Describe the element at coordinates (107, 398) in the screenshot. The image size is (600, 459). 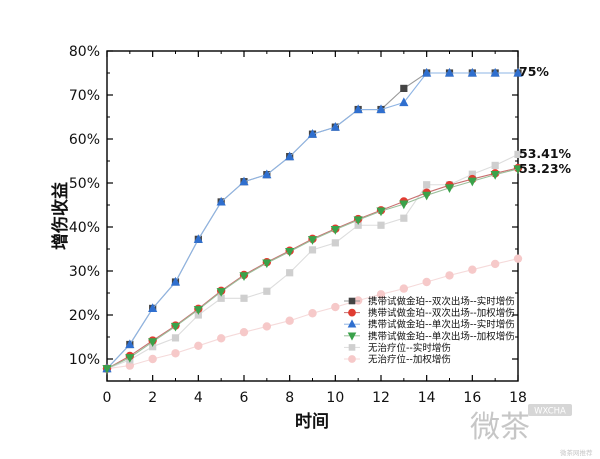
I see `x-tick-label: 0` at that location.